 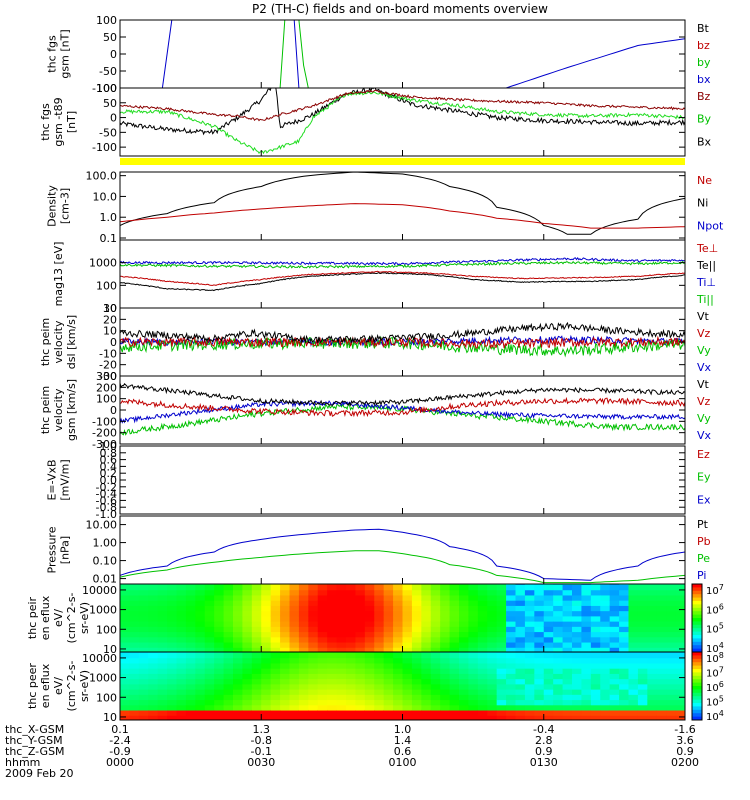 What do you see at coordinates (697, 637) in the screenshot?
I see `colorbar-cell` at bounding box center [697, 637].